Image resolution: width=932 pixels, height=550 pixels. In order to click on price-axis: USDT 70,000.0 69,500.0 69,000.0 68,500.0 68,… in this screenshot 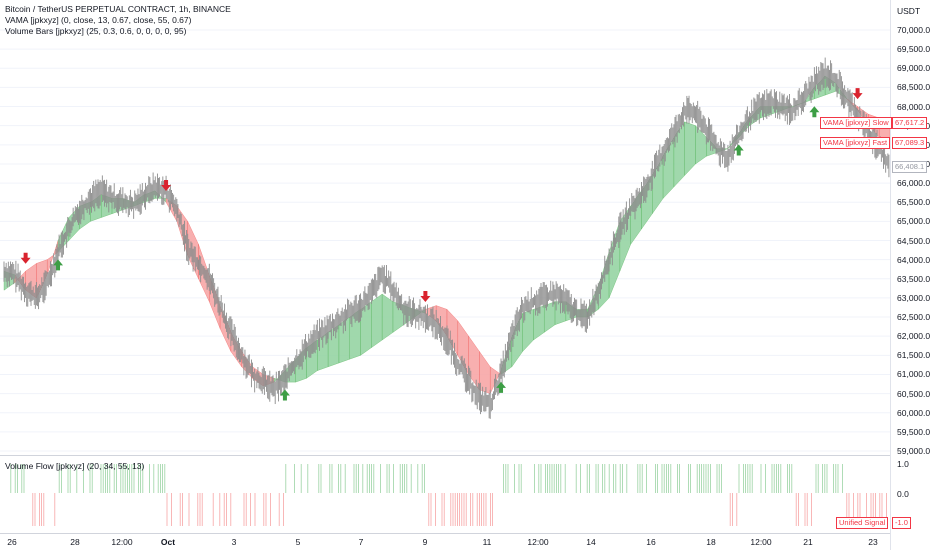, I will do `click(911, 275)`.